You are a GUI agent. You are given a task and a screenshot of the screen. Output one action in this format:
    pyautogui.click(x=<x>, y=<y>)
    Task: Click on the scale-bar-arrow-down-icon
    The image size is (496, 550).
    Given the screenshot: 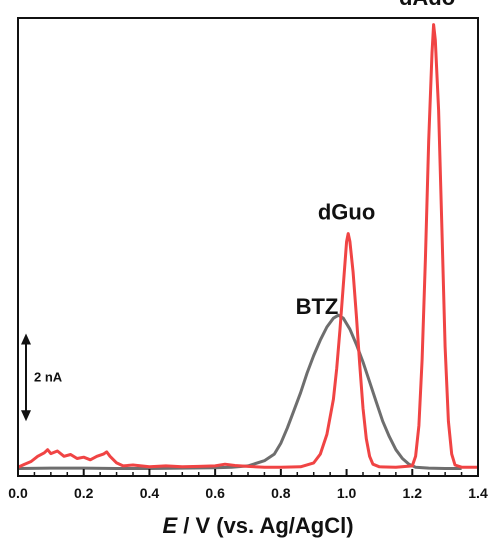 What is the action you would take?
    pyautogui.click(x=26, y=416)
    